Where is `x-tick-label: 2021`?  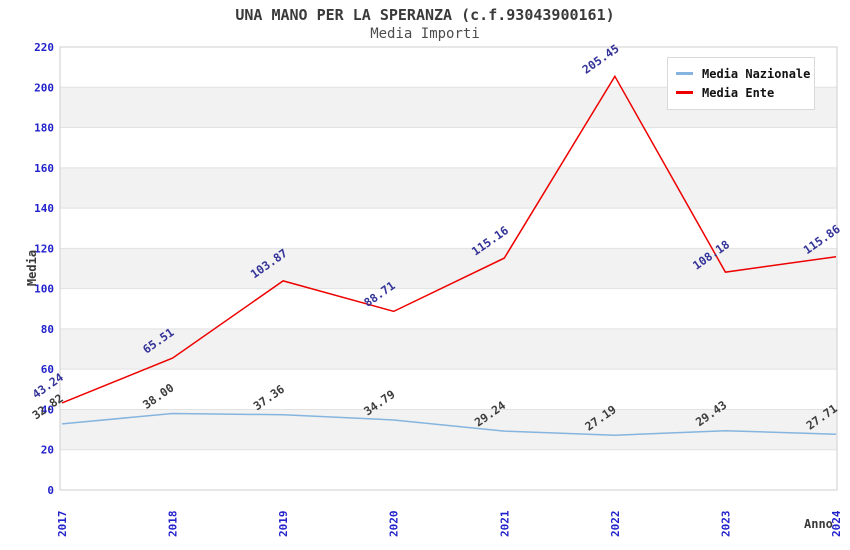 x-tick-label: 2021 is located at coordinates (504, 523).